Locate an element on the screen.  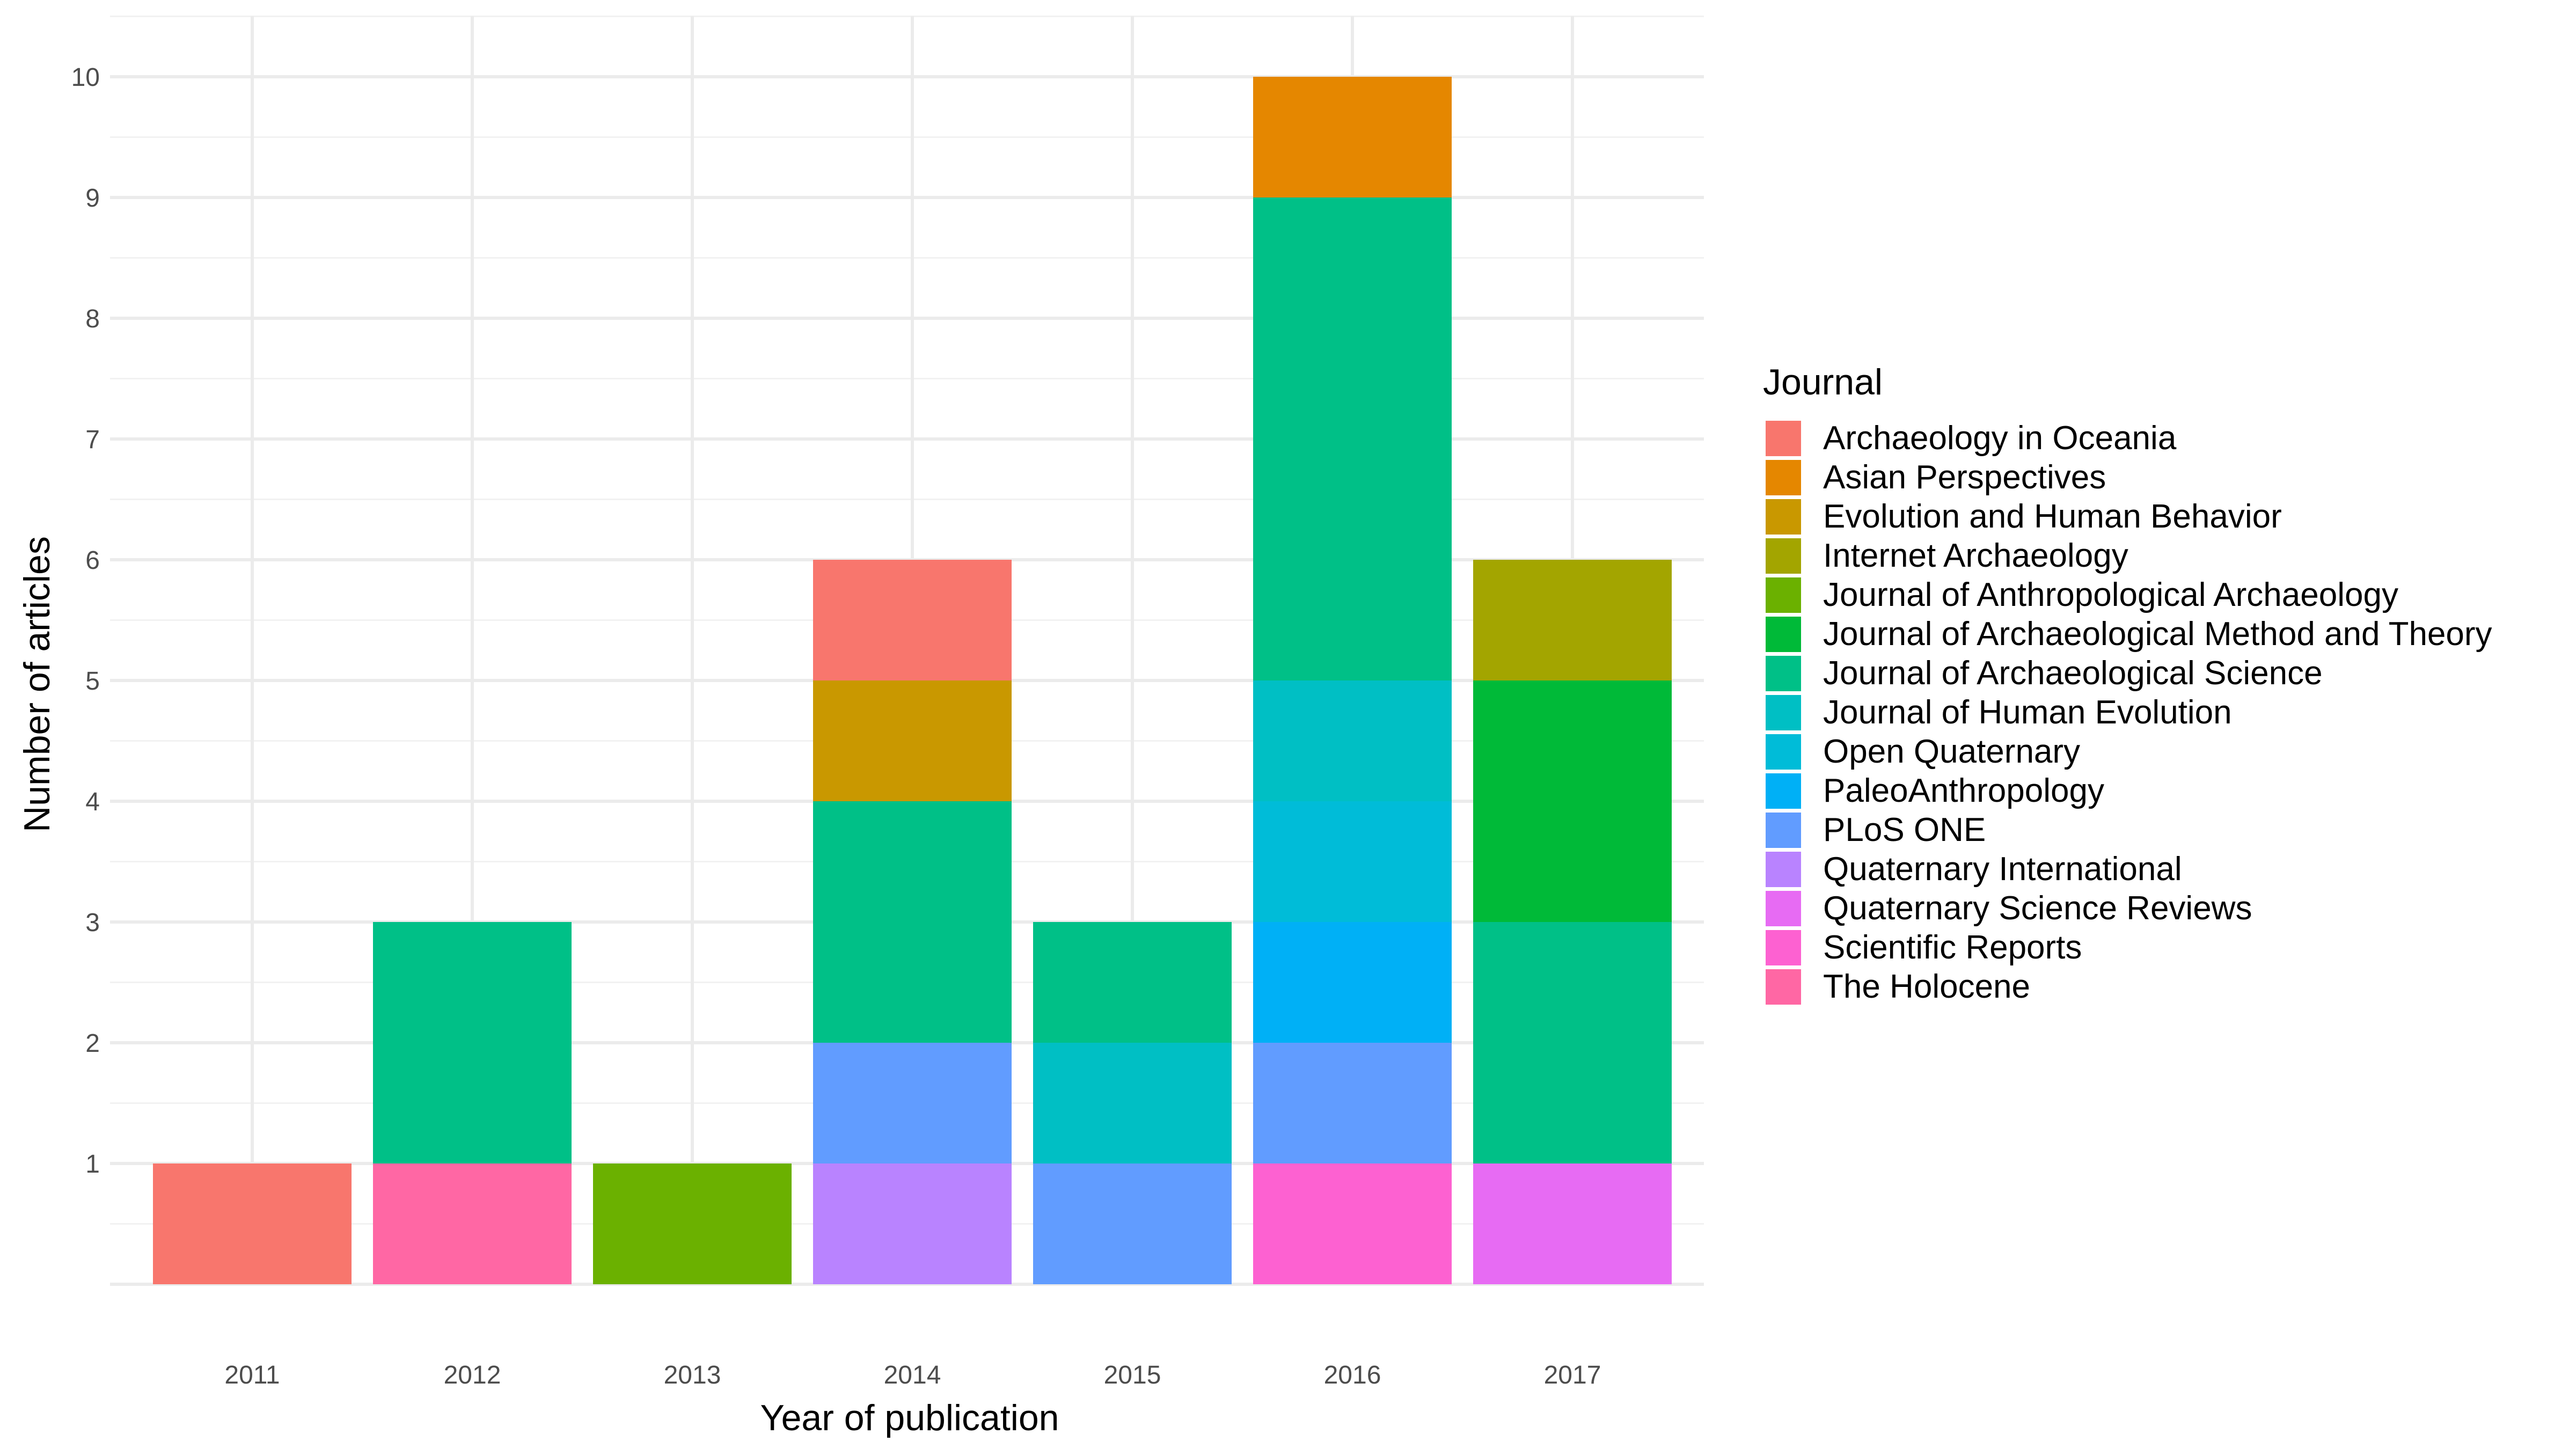
legend-label: Journal of Archaeological Science is located at coordinates (2073, 673).